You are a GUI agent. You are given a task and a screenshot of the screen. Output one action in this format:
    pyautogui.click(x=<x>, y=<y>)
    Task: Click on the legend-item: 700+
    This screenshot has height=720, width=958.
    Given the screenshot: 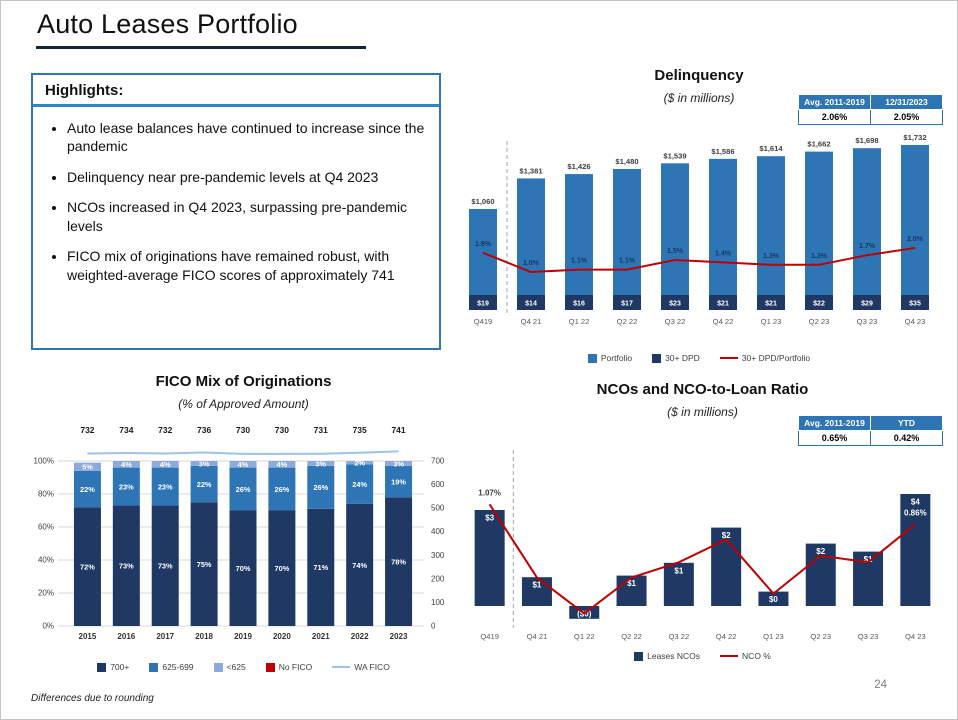 What is the action you would take?
    pyautogui.click(x=113, y=667)
    